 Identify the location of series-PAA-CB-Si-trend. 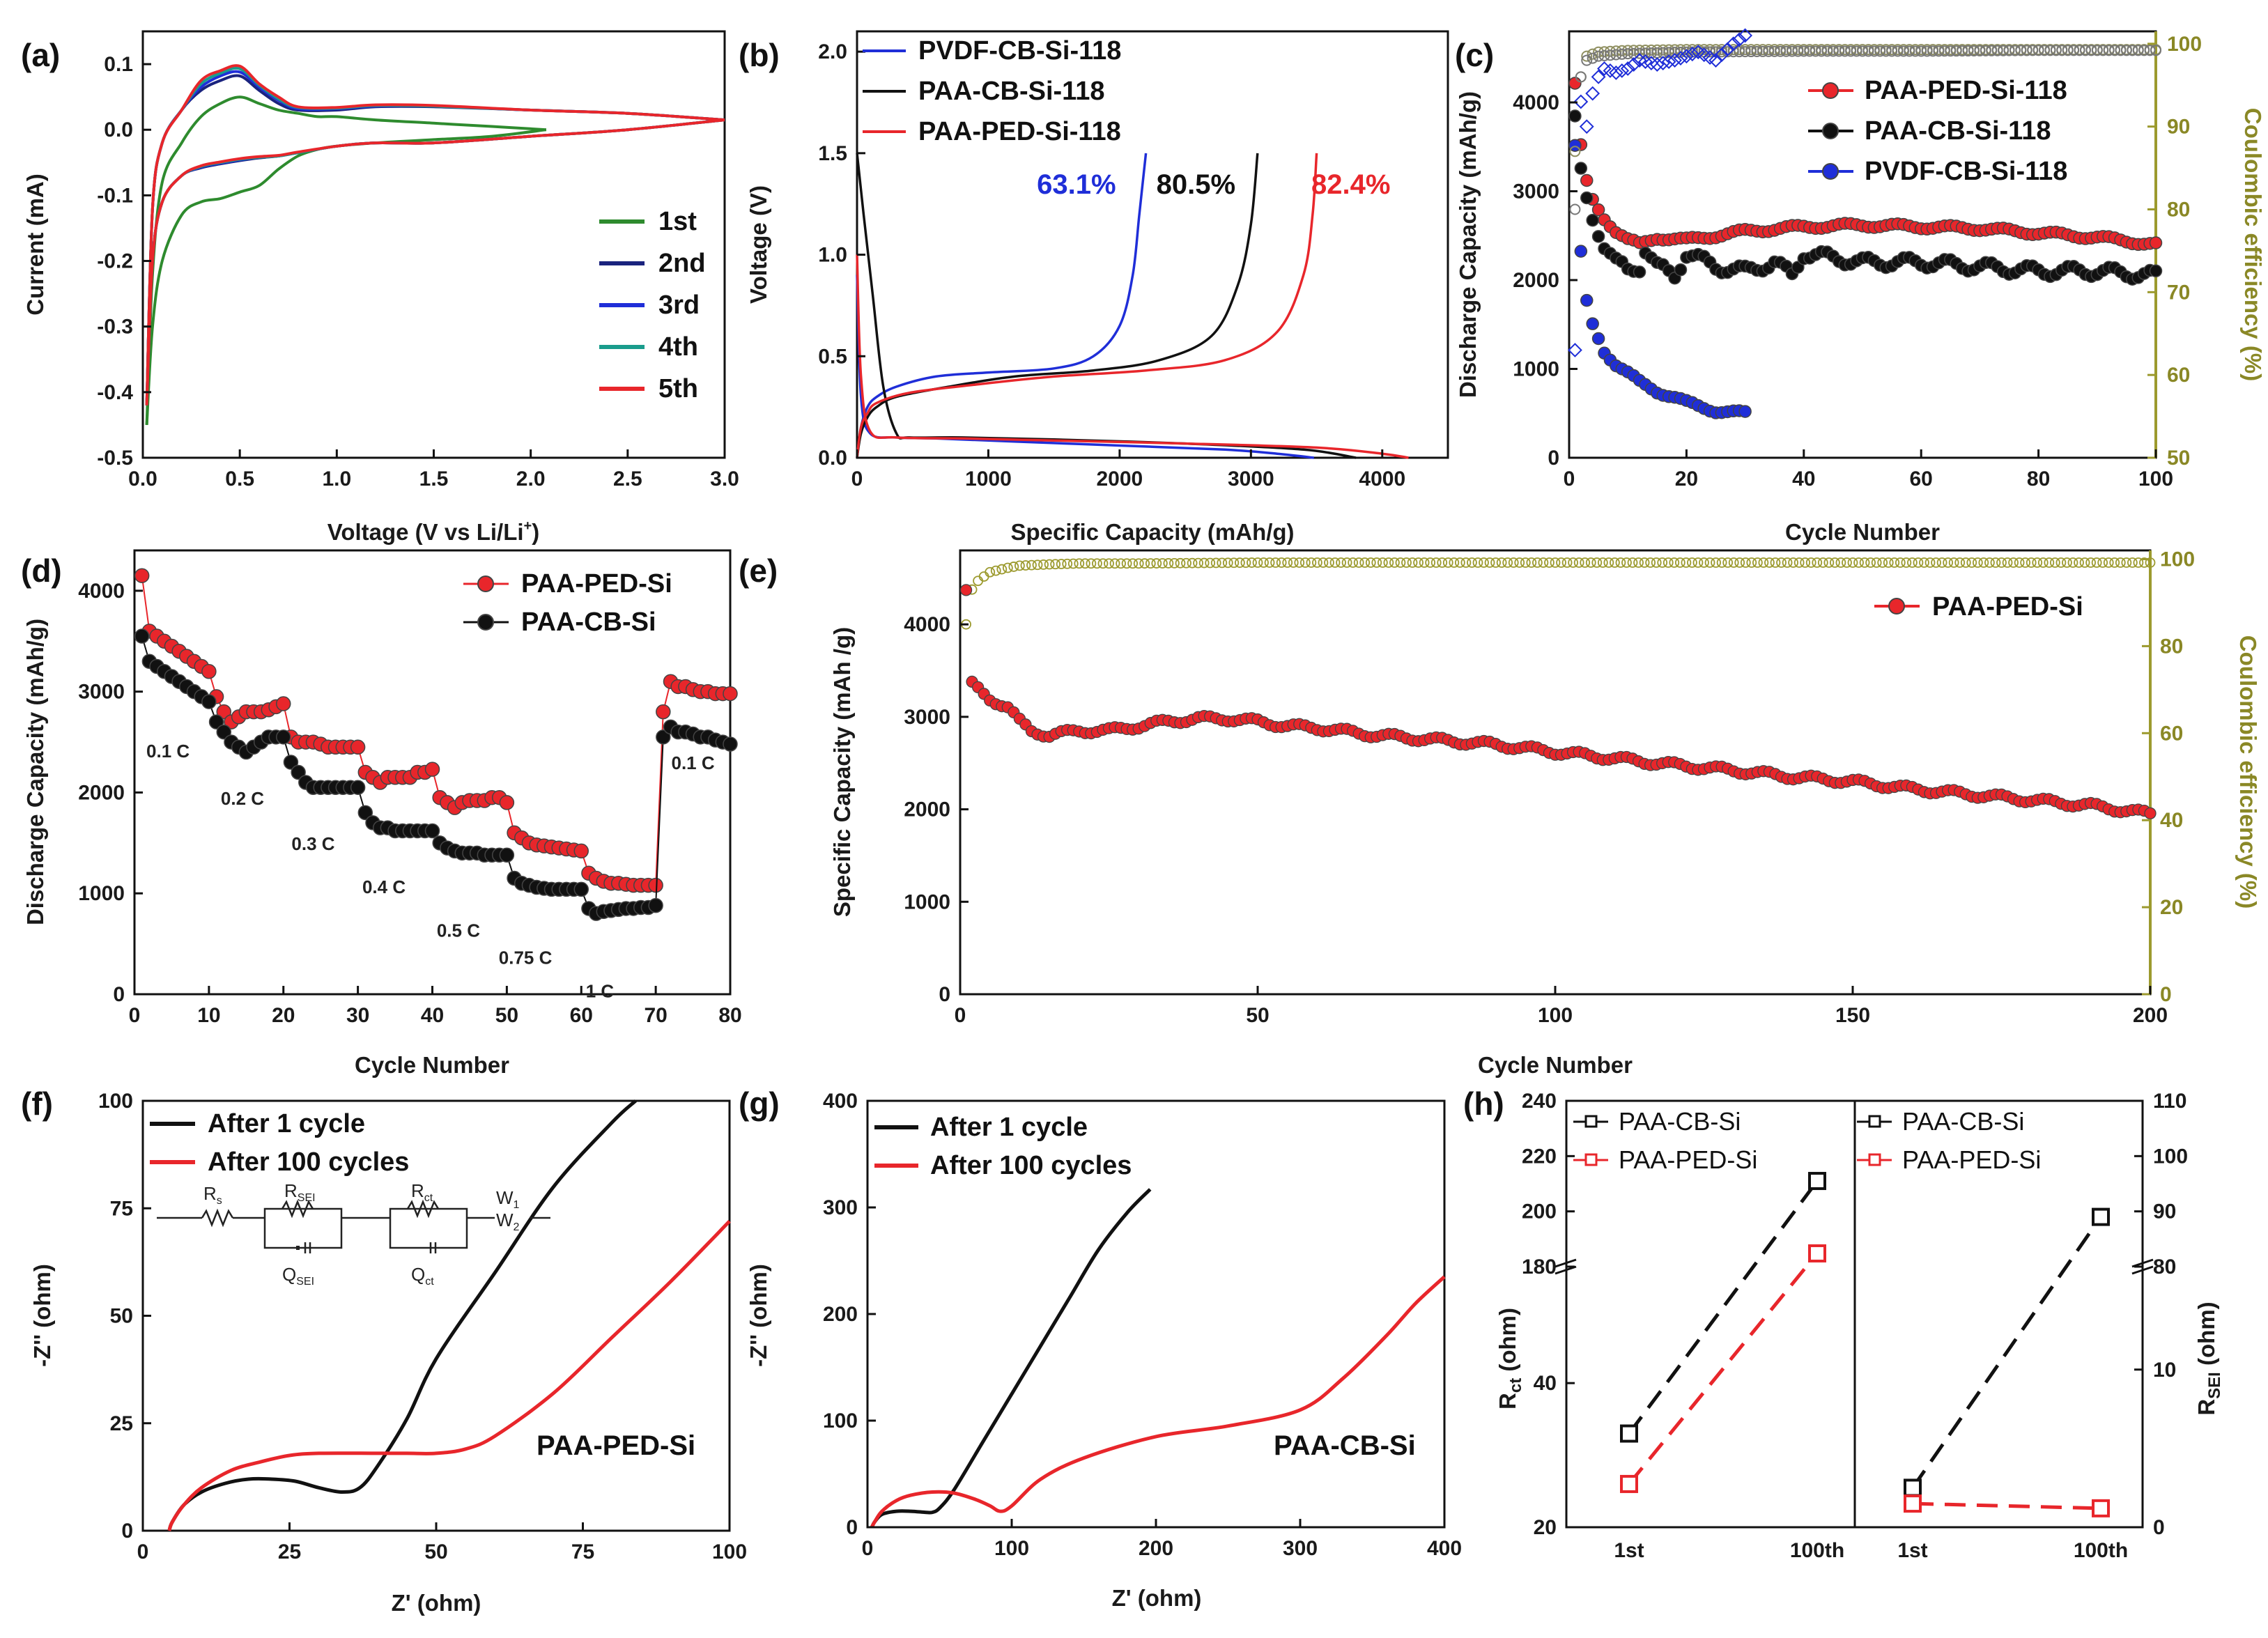
(1723, 1308).